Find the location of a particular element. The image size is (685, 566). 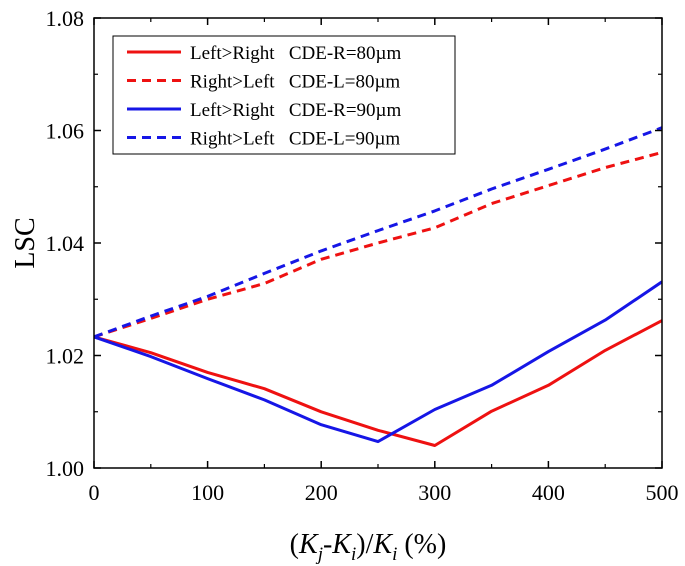

x-axis-title-part: - is located at coordinates (327, 544).